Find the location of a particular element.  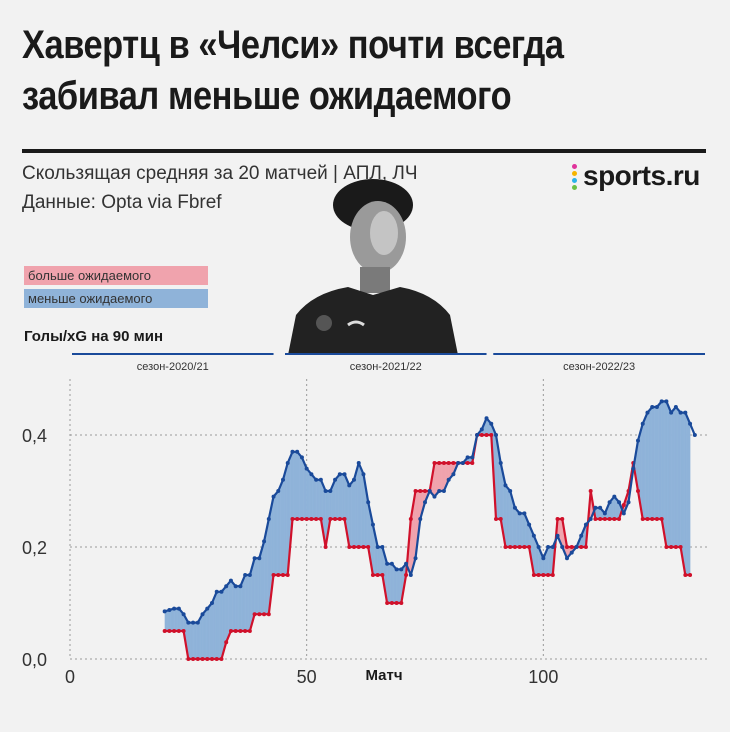

x-axis-label: Матч is located at coordinates (383, 675).